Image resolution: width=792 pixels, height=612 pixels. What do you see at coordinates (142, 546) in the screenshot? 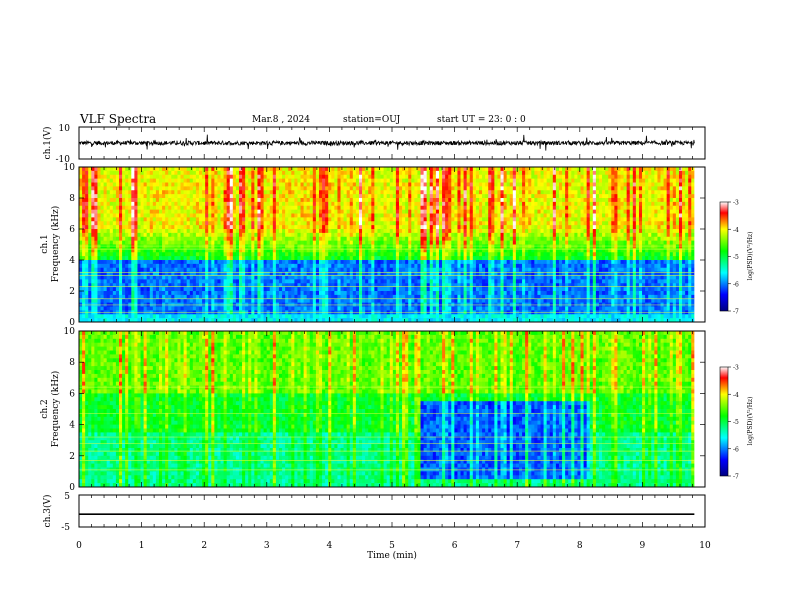
I see `x-tick-label: 1` at bounding box center [142, 546].